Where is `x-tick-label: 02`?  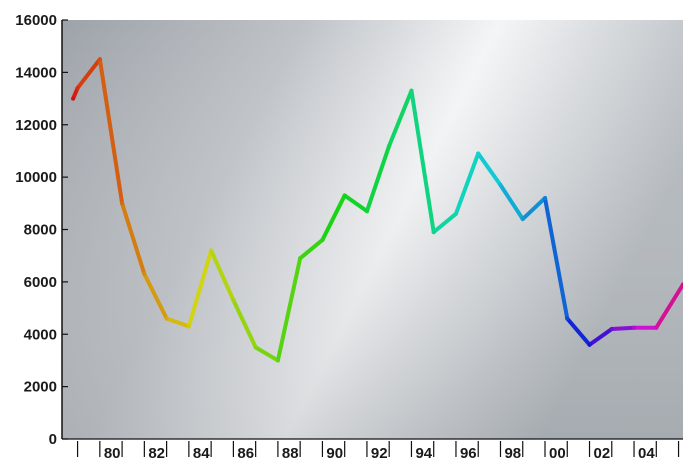
x-tick-label: 02 is located at coordinates (602, 453).